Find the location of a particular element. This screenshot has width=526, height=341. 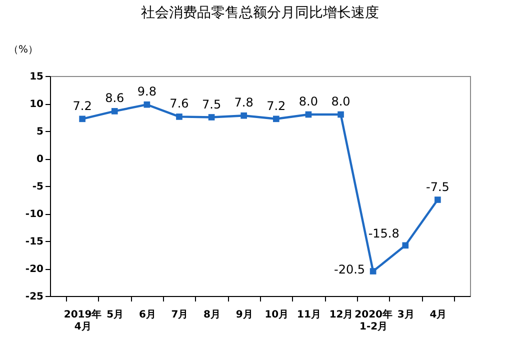

y-tick-label: -10 is located at coordinates (34, 214).